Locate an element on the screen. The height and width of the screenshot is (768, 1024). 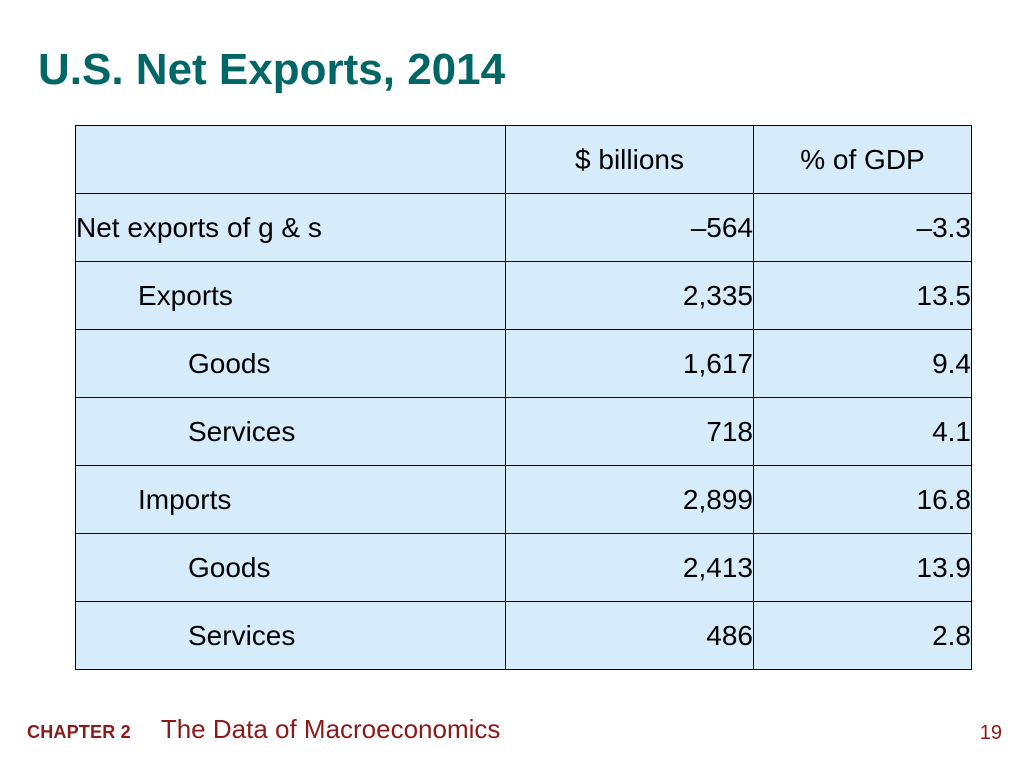
table-row: Services 486 2.8 is located at coordinates (523, 635).